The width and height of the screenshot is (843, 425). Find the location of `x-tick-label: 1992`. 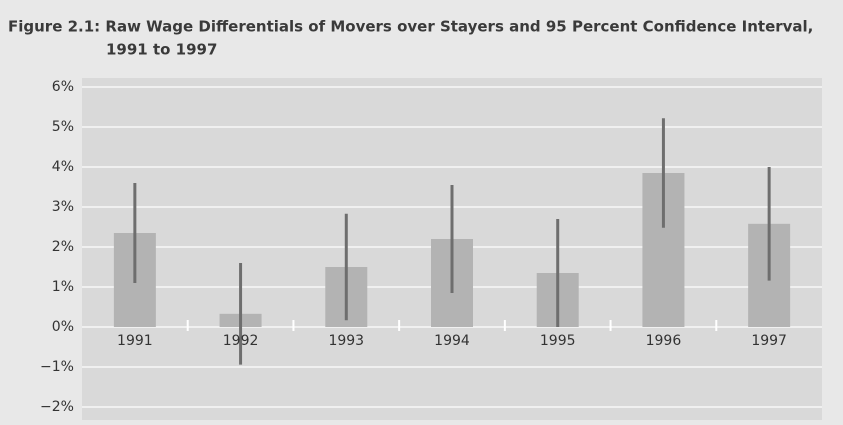

x-tick-label: 1992 is located at coordinates (241, 341).